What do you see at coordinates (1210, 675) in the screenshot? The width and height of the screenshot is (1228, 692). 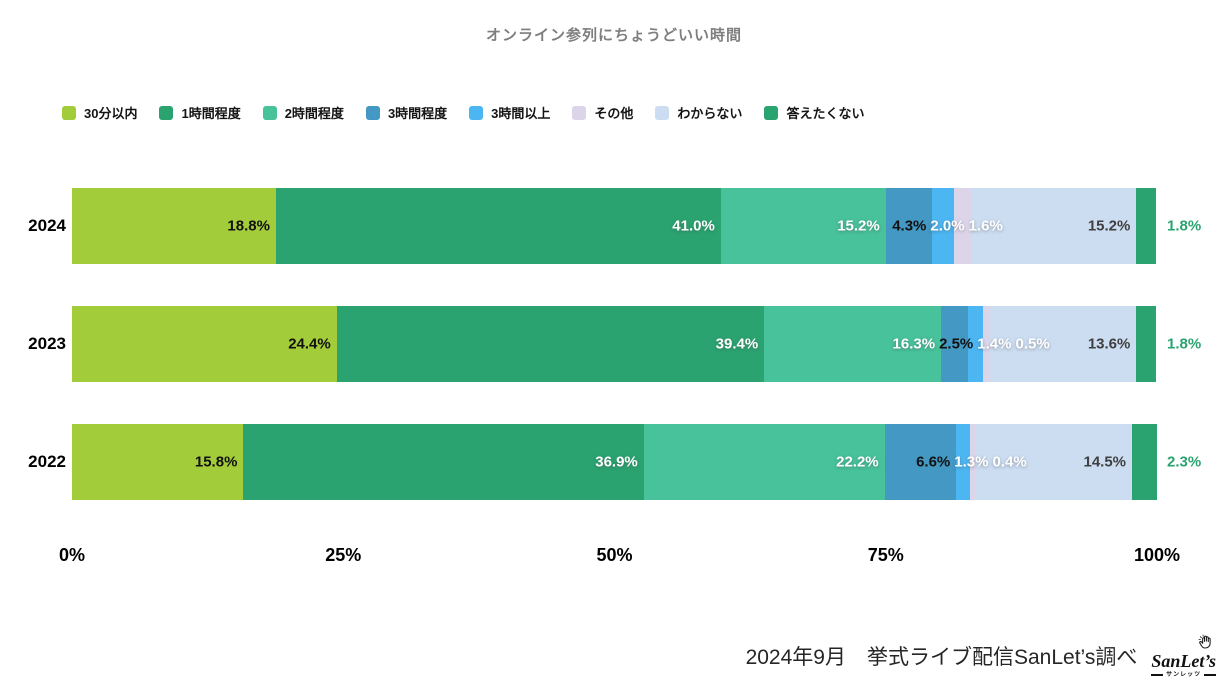 I see `brand-rule-right` at bounding box center [1210, 675].